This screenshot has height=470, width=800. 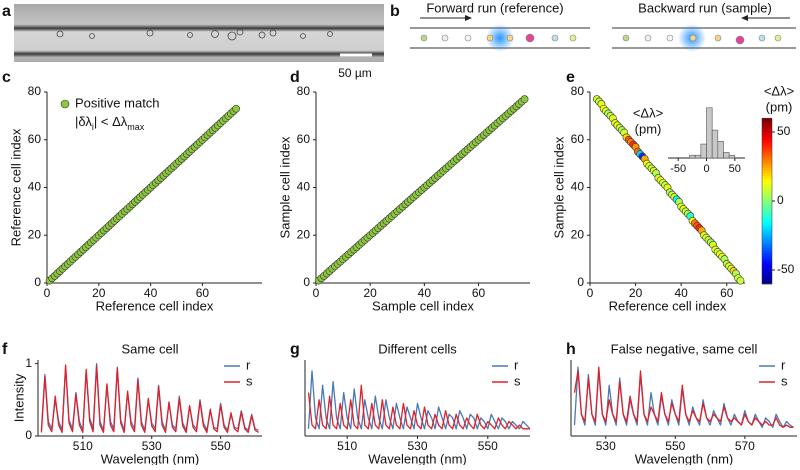 I want to click on schematic-label: Backward run (sample), so click(x=705, y=7).